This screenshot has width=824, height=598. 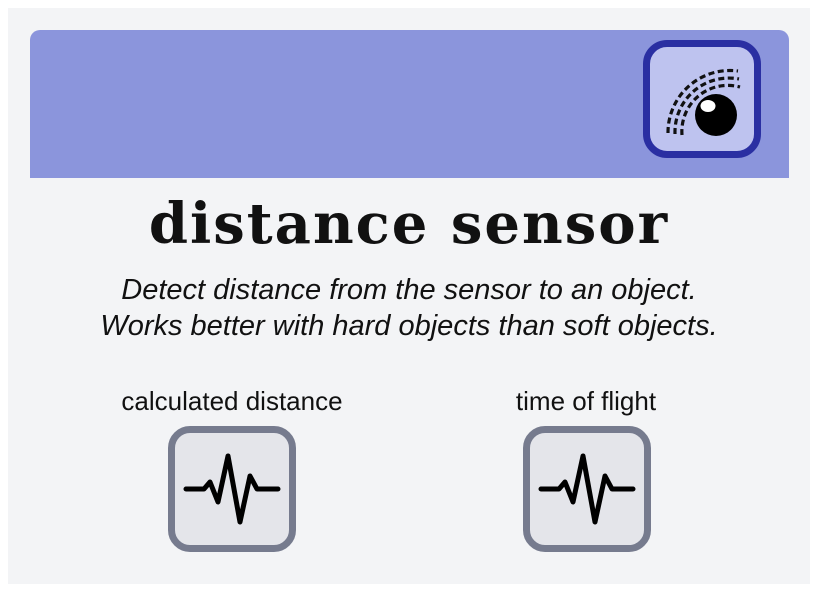 I want to click on block-title: distance sensor, so click(x=409, y=224).